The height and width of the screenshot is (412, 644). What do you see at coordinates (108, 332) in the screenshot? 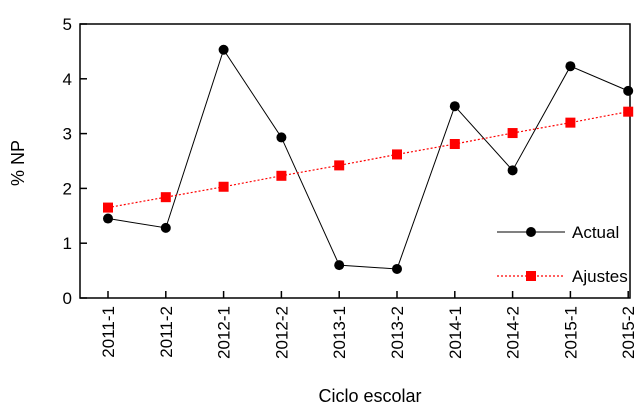
I see `x-tick-label: 2011-1` at bounding box center [108, 332].